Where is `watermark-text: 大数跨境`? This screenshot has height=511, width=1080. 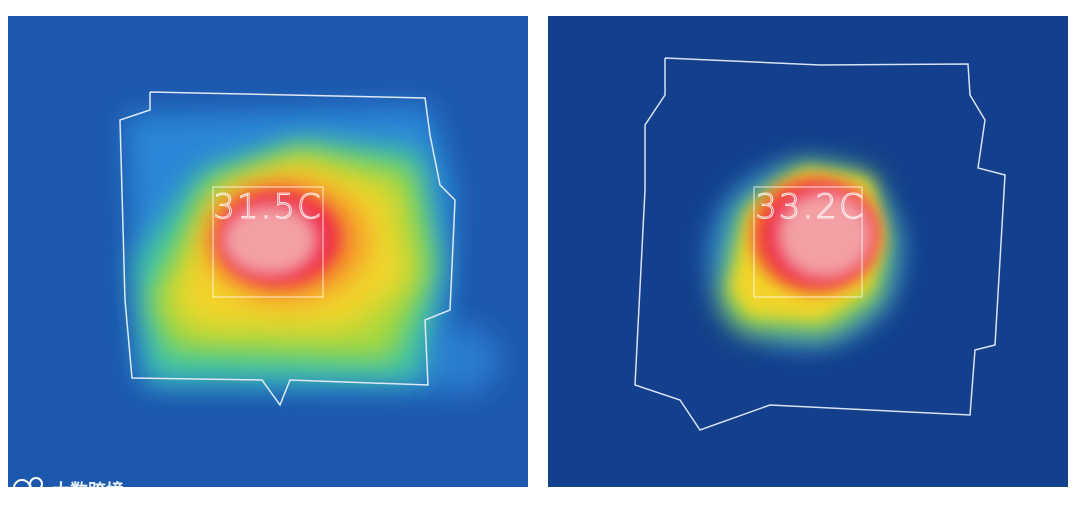
watermark-text: 大数跨境 is located at coordinates (88, 491).